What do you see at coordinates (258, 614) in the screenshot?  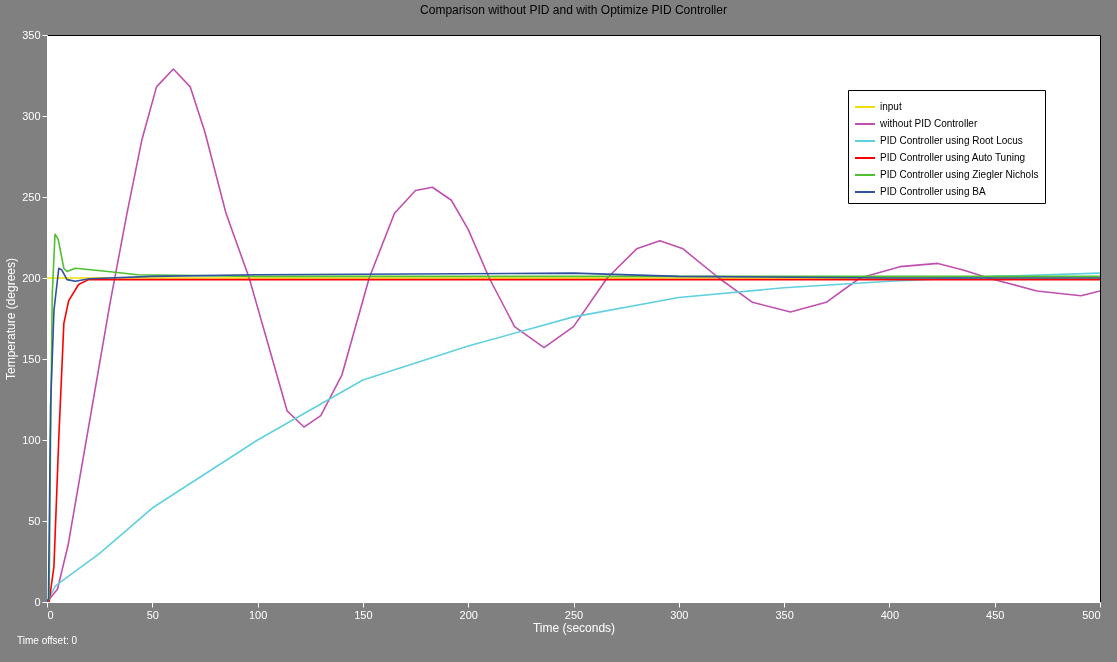 I see `x-tick-label: 100` at bounding box center [258, 614].